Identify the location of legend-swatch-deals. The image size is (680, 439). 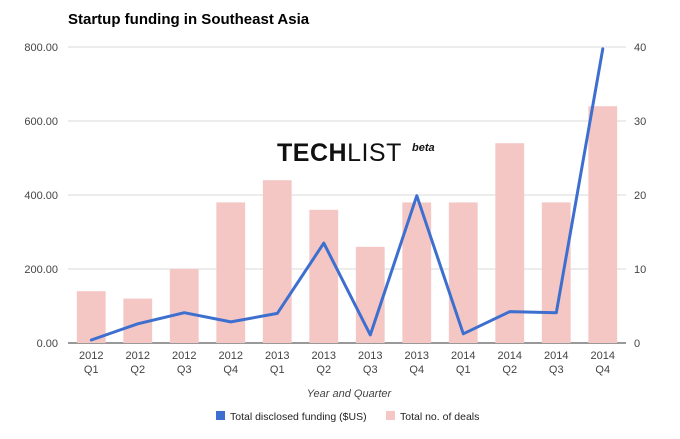
(390, 415).